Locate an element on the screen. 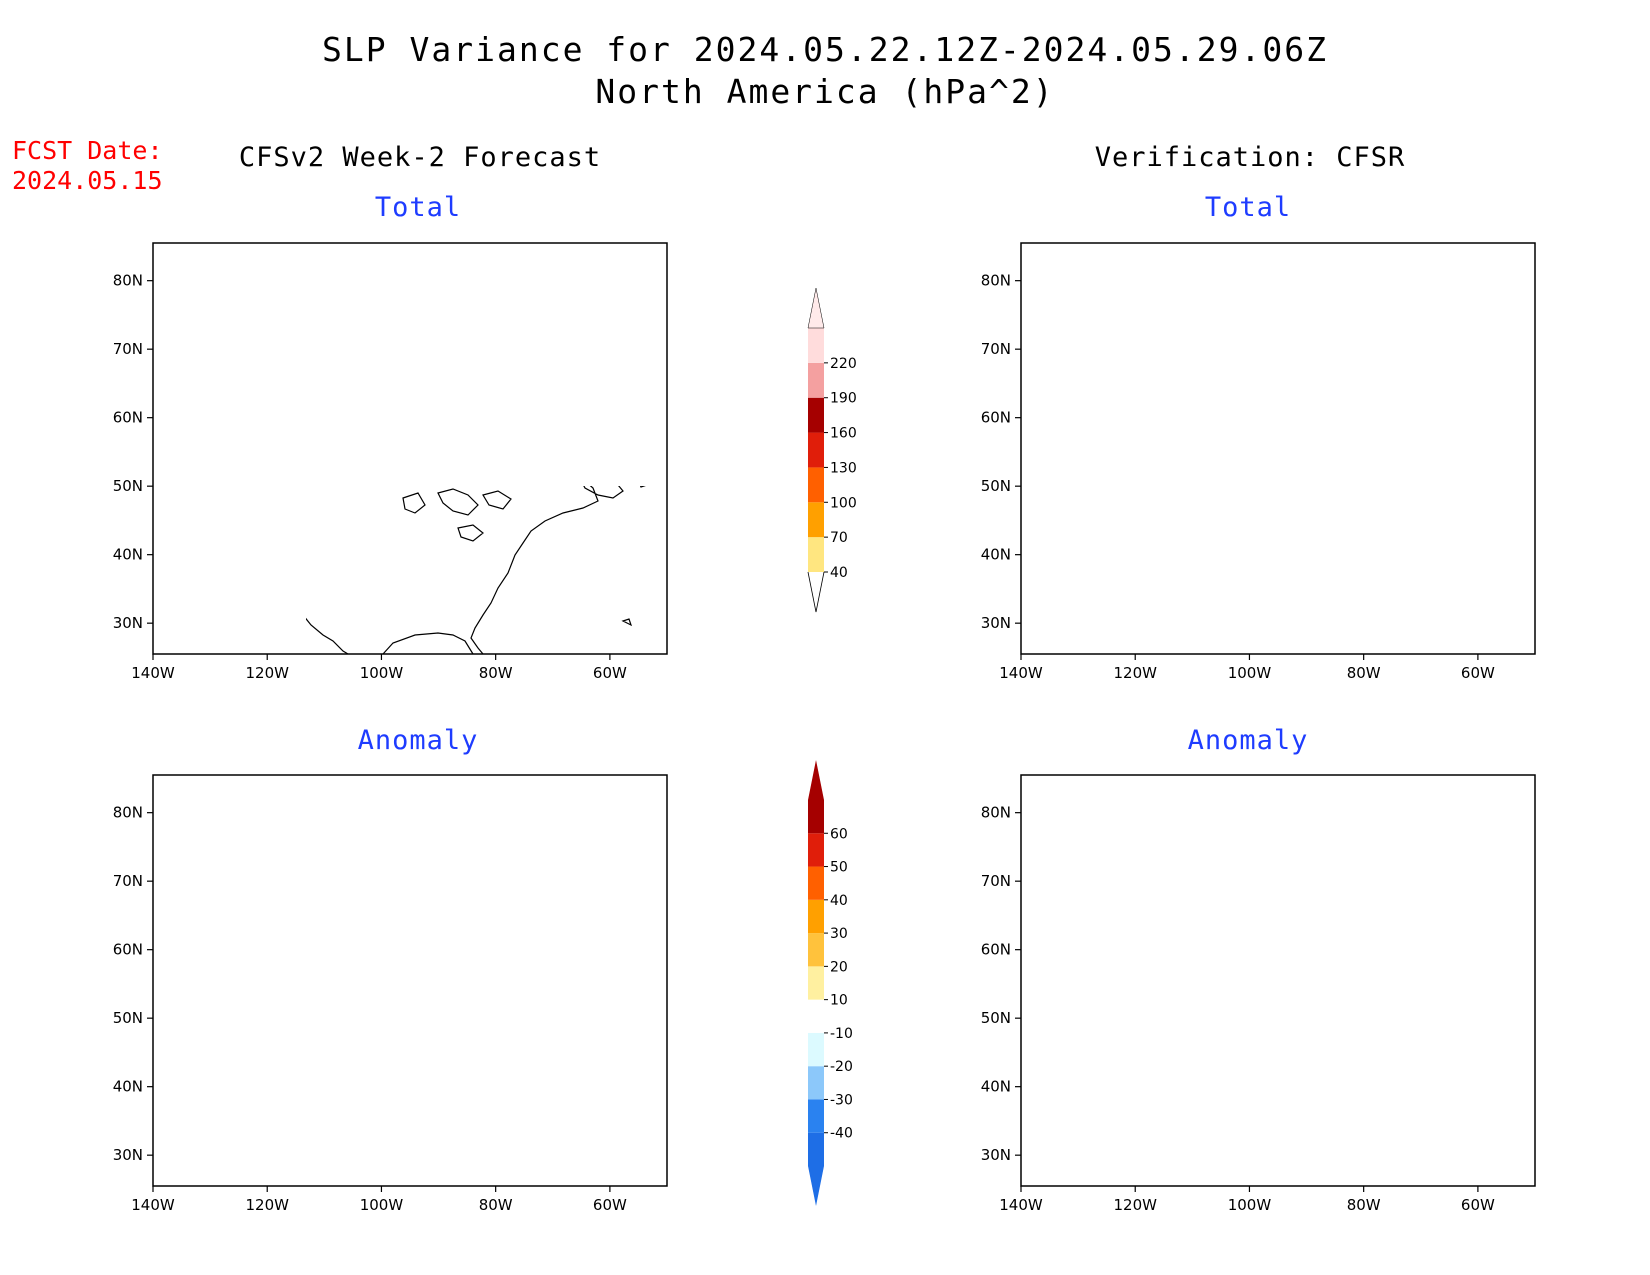 This screenshot has width=1650, height=1275. panel-forecast-anomaly is located at coordinates (410, 980).